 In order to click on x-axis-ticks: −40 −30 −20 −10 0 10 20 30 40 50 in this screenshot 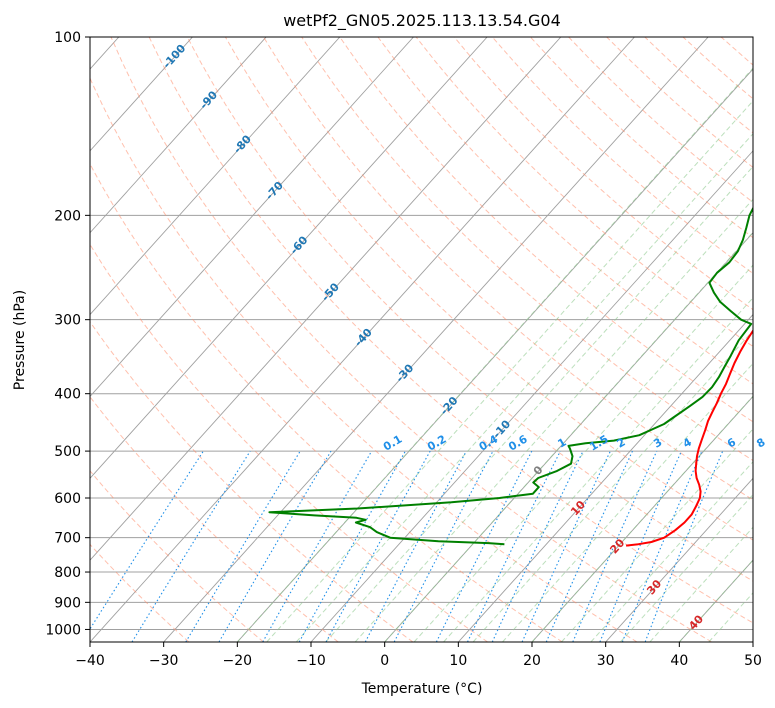, I will do `click(418, 655)`.